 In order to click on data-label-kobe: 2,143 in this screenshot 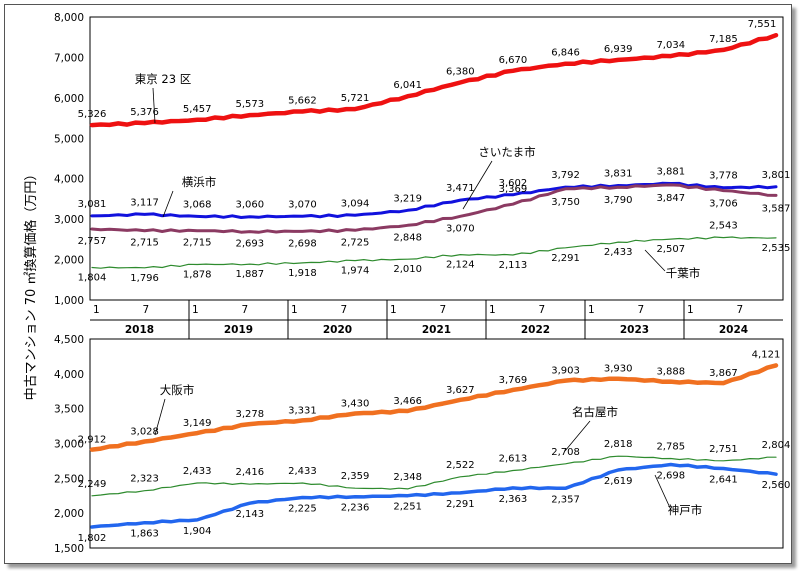, I will do `click(250, 514)`.